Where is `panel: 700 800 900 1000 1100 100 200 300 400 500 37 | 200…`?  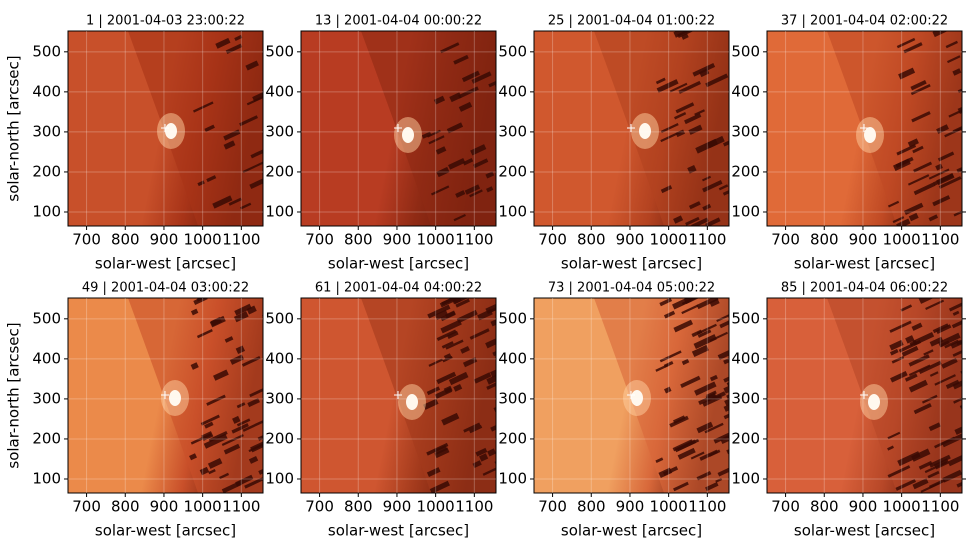
panel: 700 800 900 1000 1100 100 200 300 400 500 37 | 200… is located at coordinates (848, 143).